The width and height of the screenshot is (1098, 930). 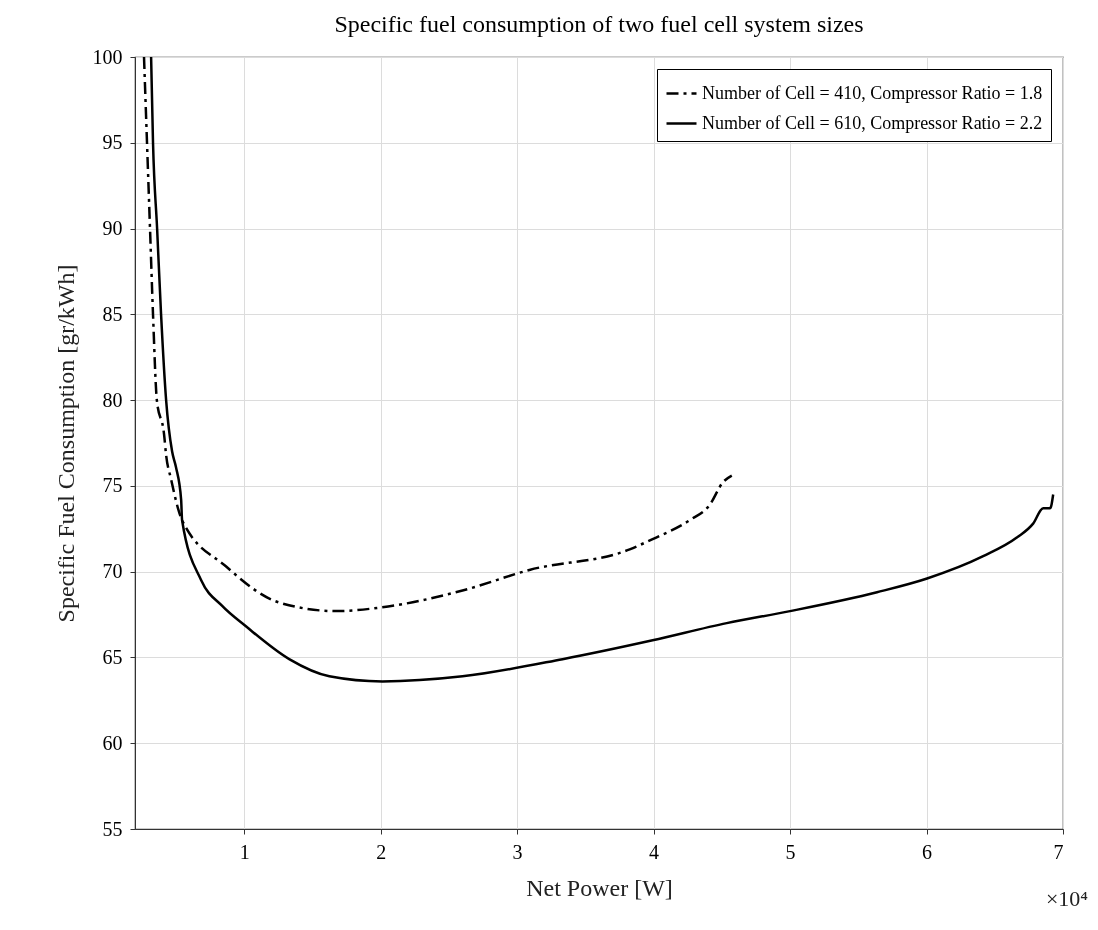 What do you see at coordinates (872, 122) in the screenshot?
I see `legend-label: Number of Cell = 610, Compressor Ratio = 2.2` at bounding box center [872, 122].